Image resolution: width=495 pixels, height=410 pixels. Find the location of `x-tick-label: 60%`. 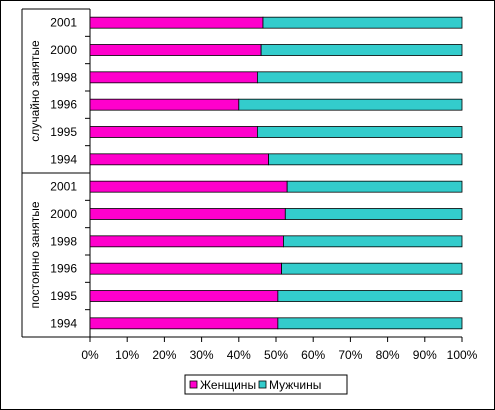

x-tick-label: 60% is located at coordinates (313, 355).